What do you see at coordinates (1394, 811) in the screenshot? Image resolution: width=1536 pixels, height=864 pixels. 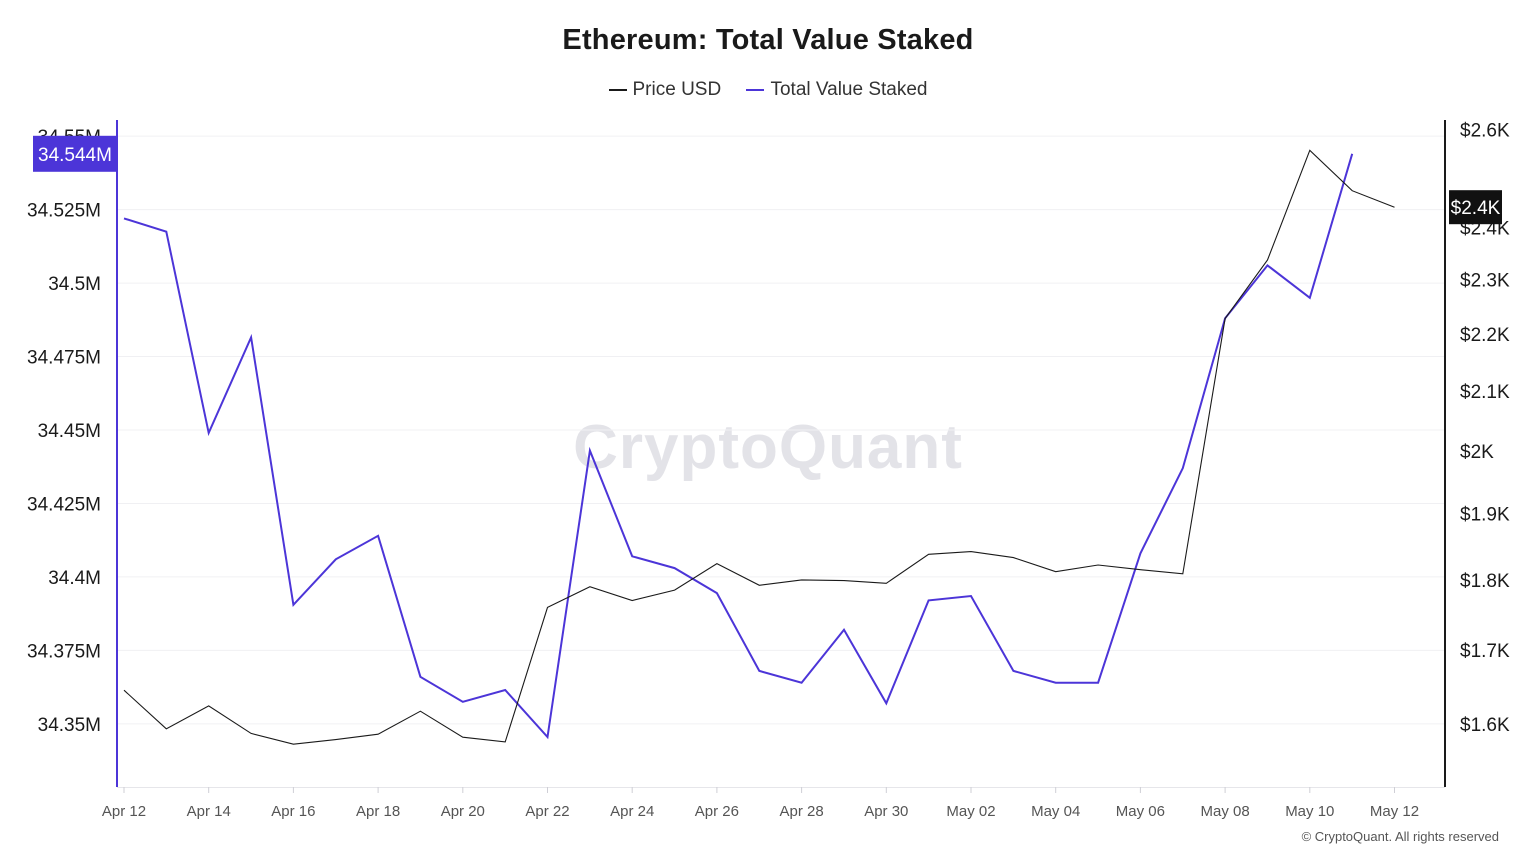 I see `x-tick-label: May 12` at bounding box center [1394, 811].